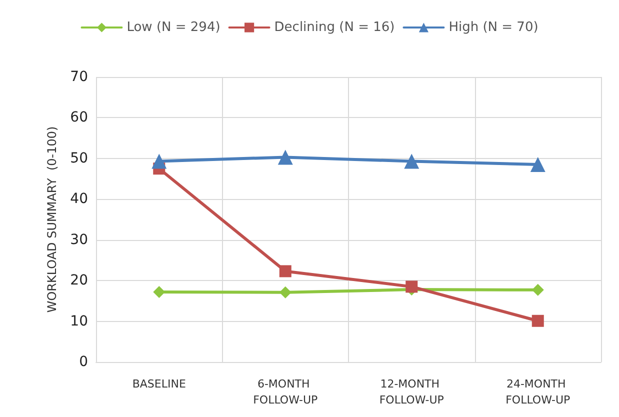 The height and width of the screenshot is (417, 619). I want to click on y-axis-title: WORKLOAD SUMMARY (0-100), so click(52, 219).